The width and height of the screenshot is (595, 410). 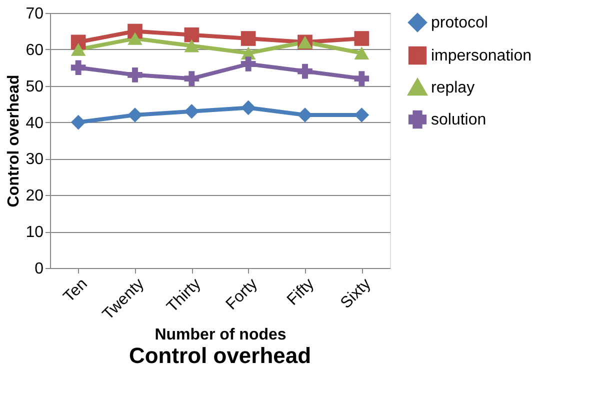 I want to click on x-axis-title: Number of nodes, so click(x=220, y=335).